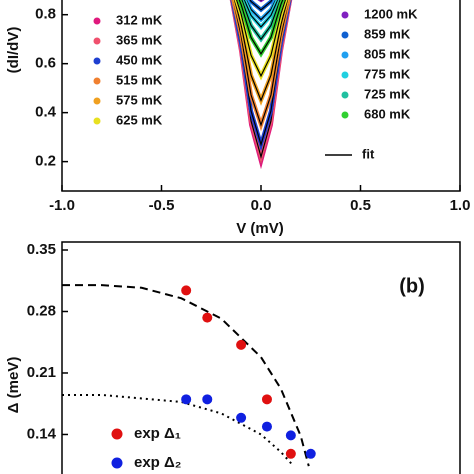 This screenshot has height=474, width=474. I want to click on legend-label: 805 mK, so click(387, 53).